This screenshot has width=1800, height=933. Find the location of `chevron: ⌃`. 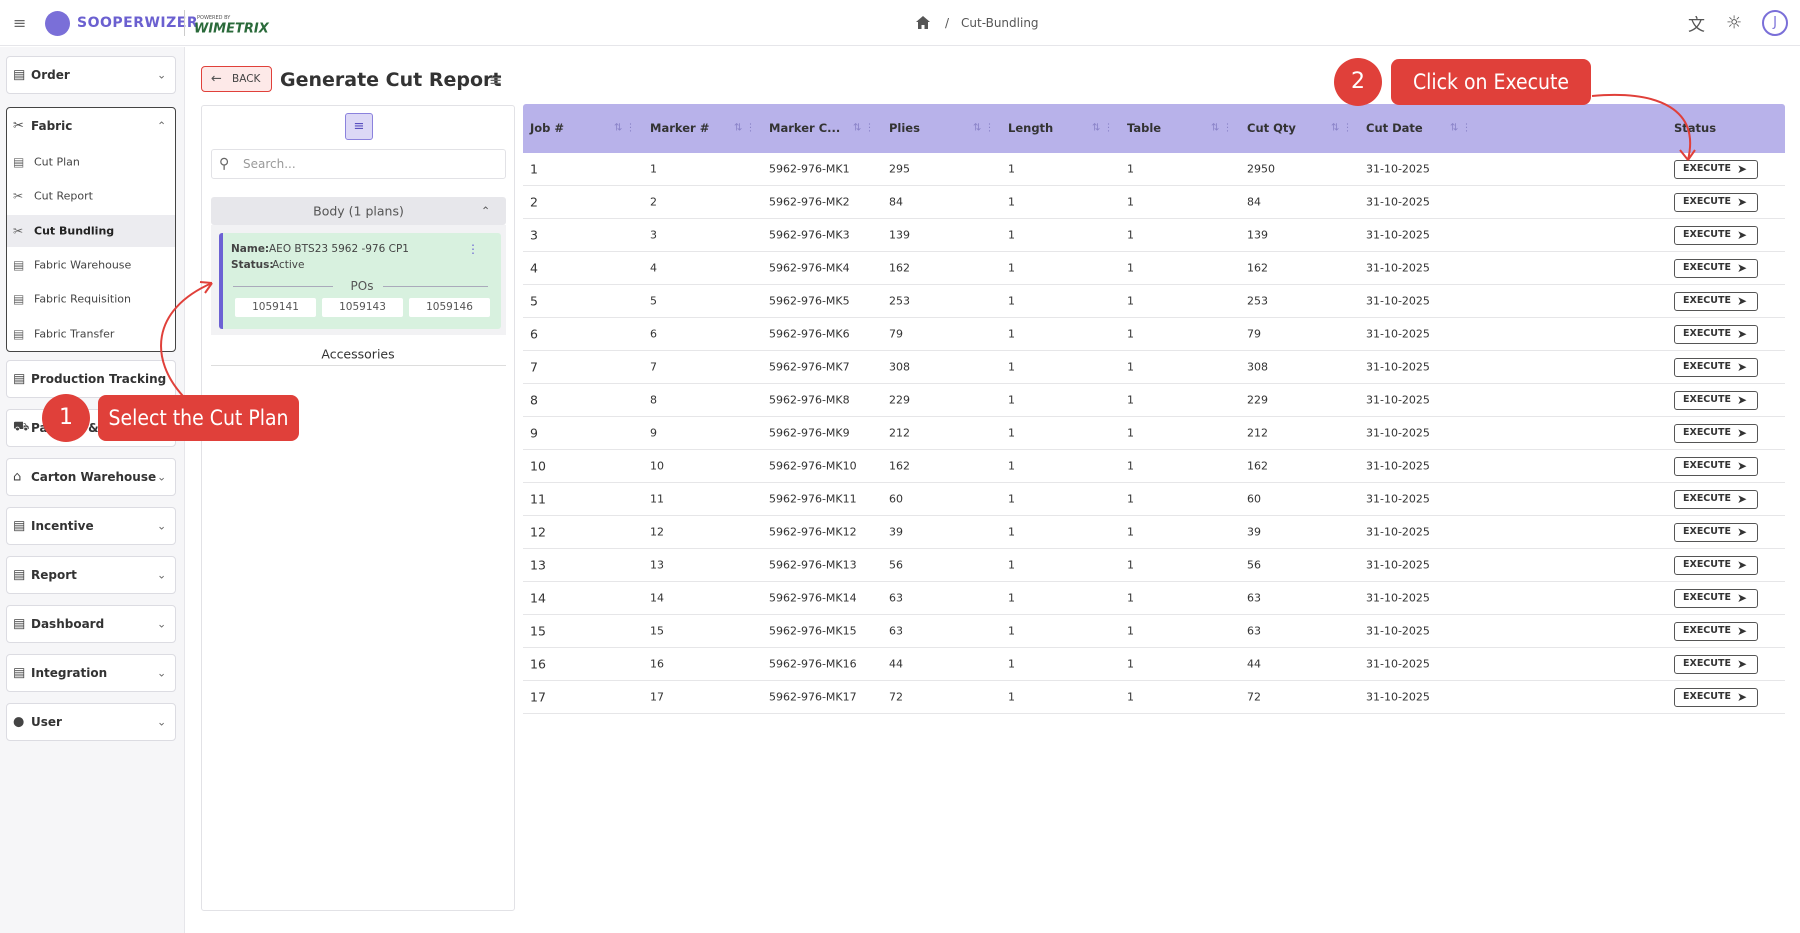

chevron: ⌃ is located at coordinates (162, 126).